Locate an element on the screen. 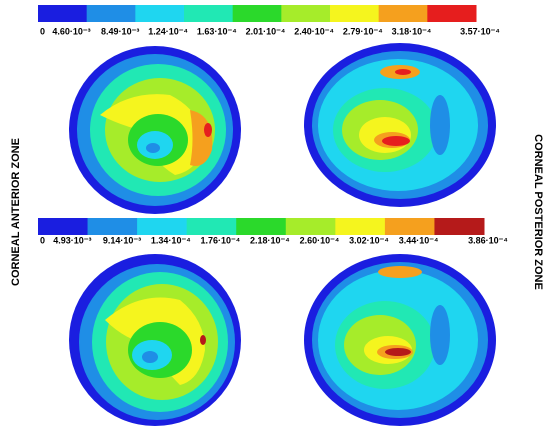 This screenshot has height=432, width=550. colorbar-label: 1.76·10⁻⁴ is located at coordinates (220, 240).